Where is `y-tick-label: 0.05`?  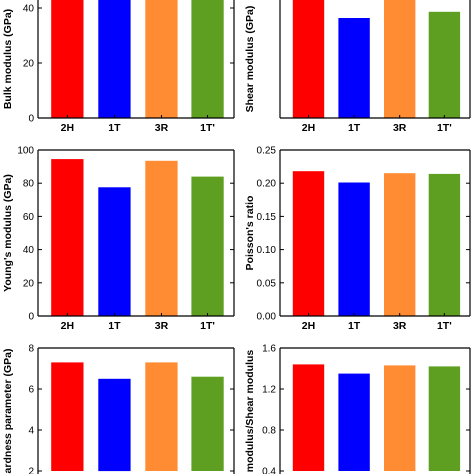 y-tick-label: 0.05 is located at coordinates (267, 283).